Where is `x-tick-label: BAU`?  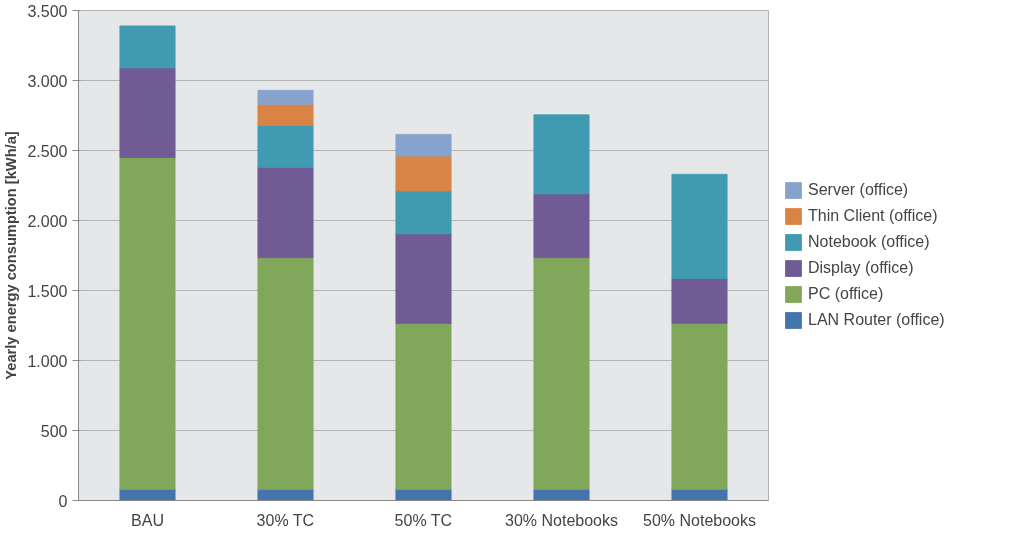
x-tick-label: BAU is located at coordinates (147, 520).